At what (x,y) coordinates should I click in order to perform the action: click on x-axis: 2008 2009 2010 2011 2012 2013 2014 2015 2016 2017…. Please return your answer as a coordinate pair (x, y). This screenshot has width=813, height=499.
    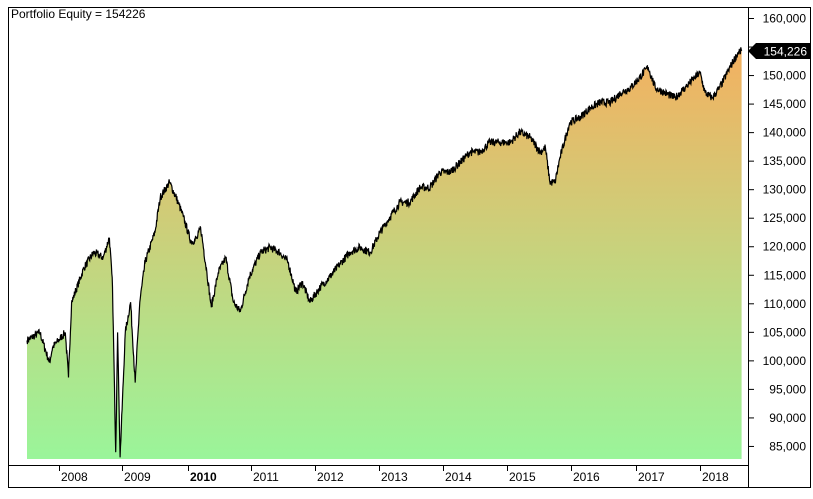
    Looking at the image, I should click on (394, 475).